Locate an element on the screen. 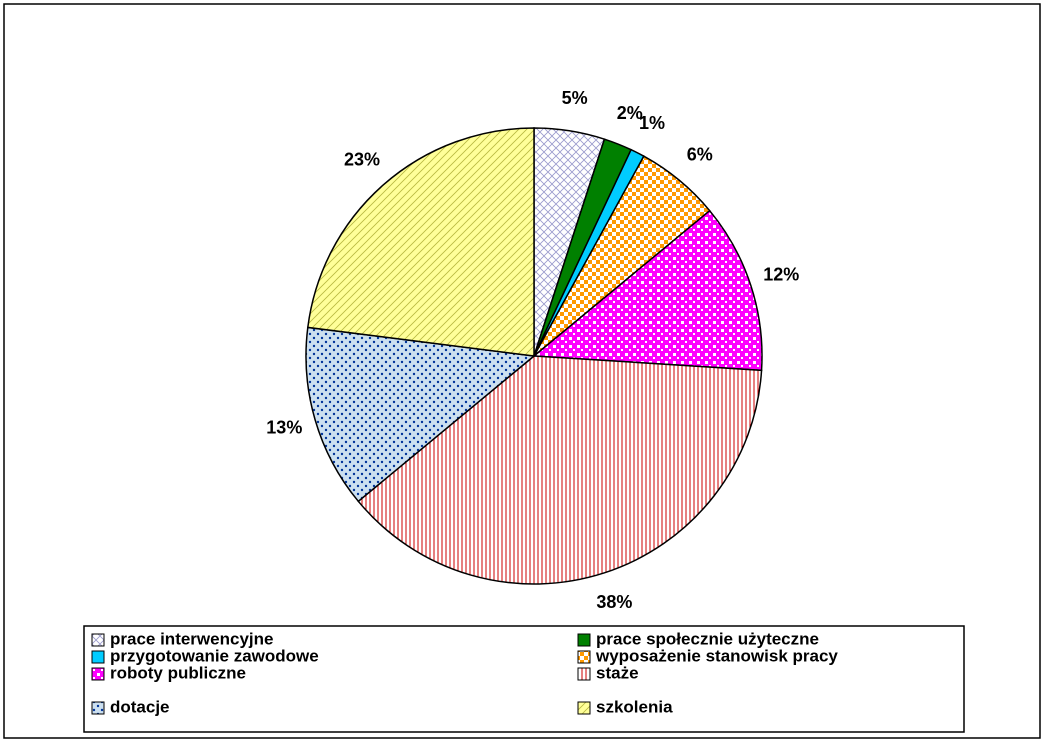 Image resolution: width=1045 pixels, height=747 pixels. legend-label: staże is located at coordinates (617, 672).